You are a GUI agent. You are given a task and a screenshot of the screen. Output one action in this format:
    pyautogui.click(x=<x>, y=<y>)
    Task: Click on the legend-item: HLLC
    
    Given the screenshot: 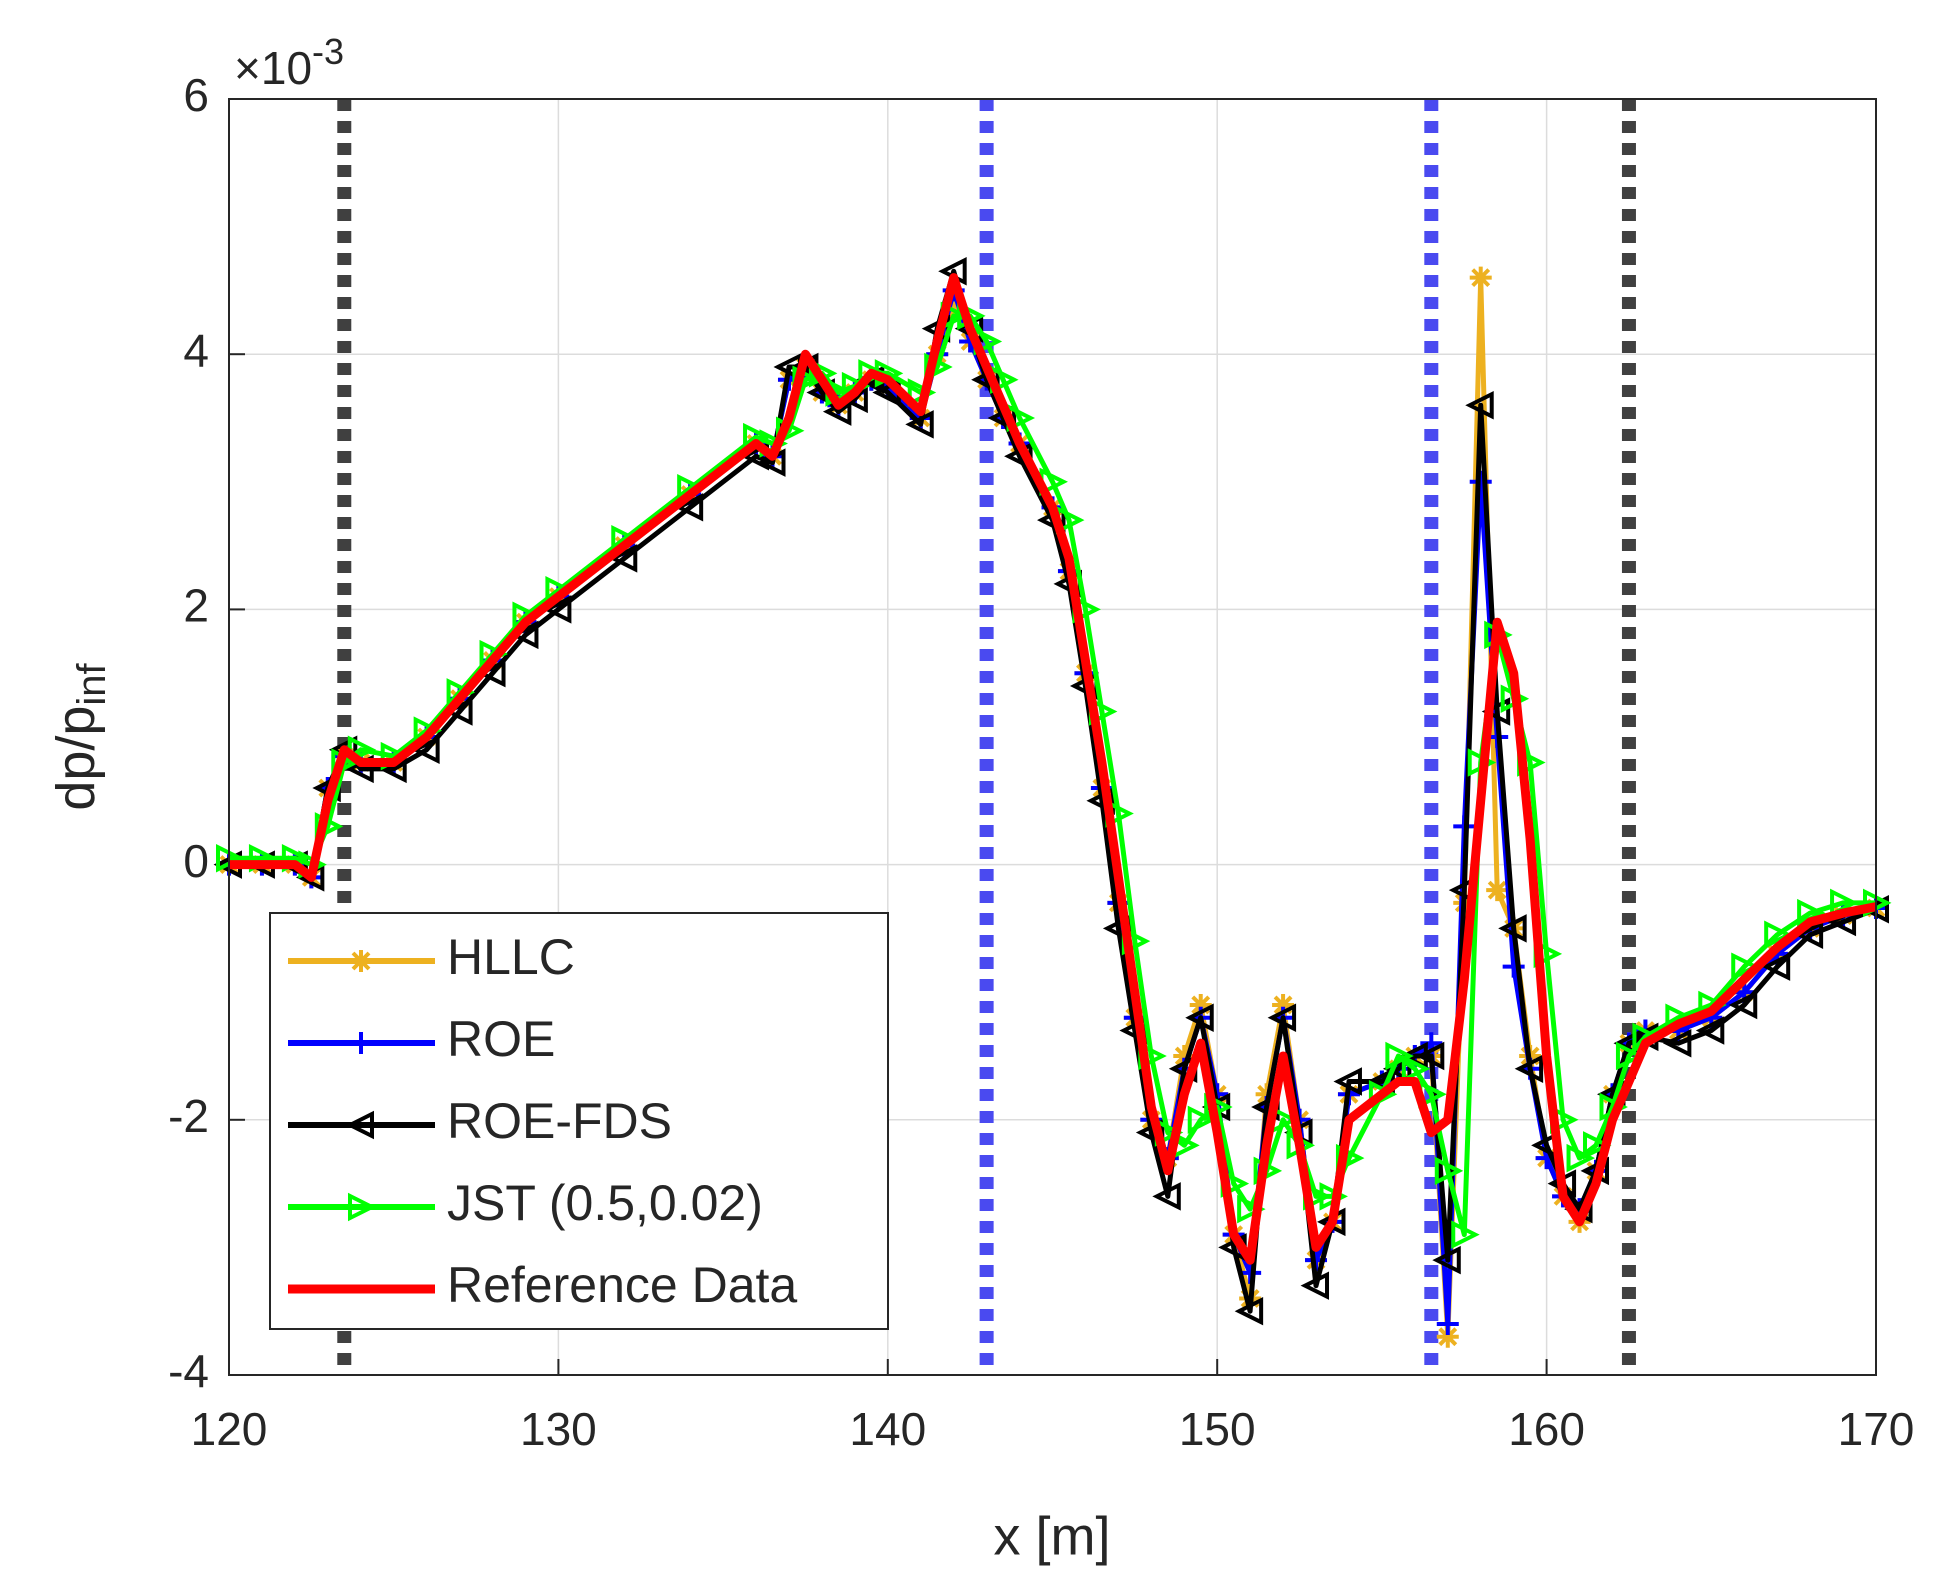 What is the action you would take?
    pyautogui.click(x=431, y=957)
    